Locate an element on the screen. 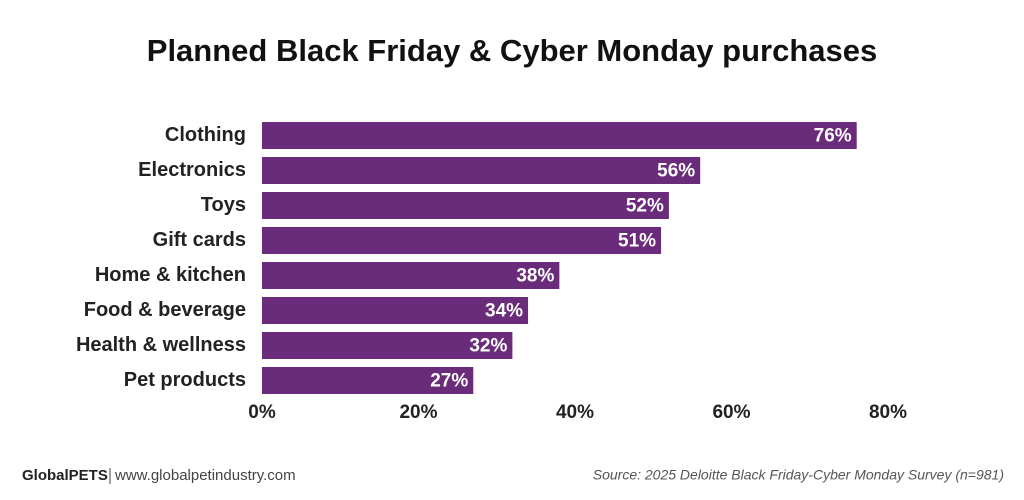 This screenshot has height=500, width=1024. value-label: 51% is located at coordinates (637, 241).